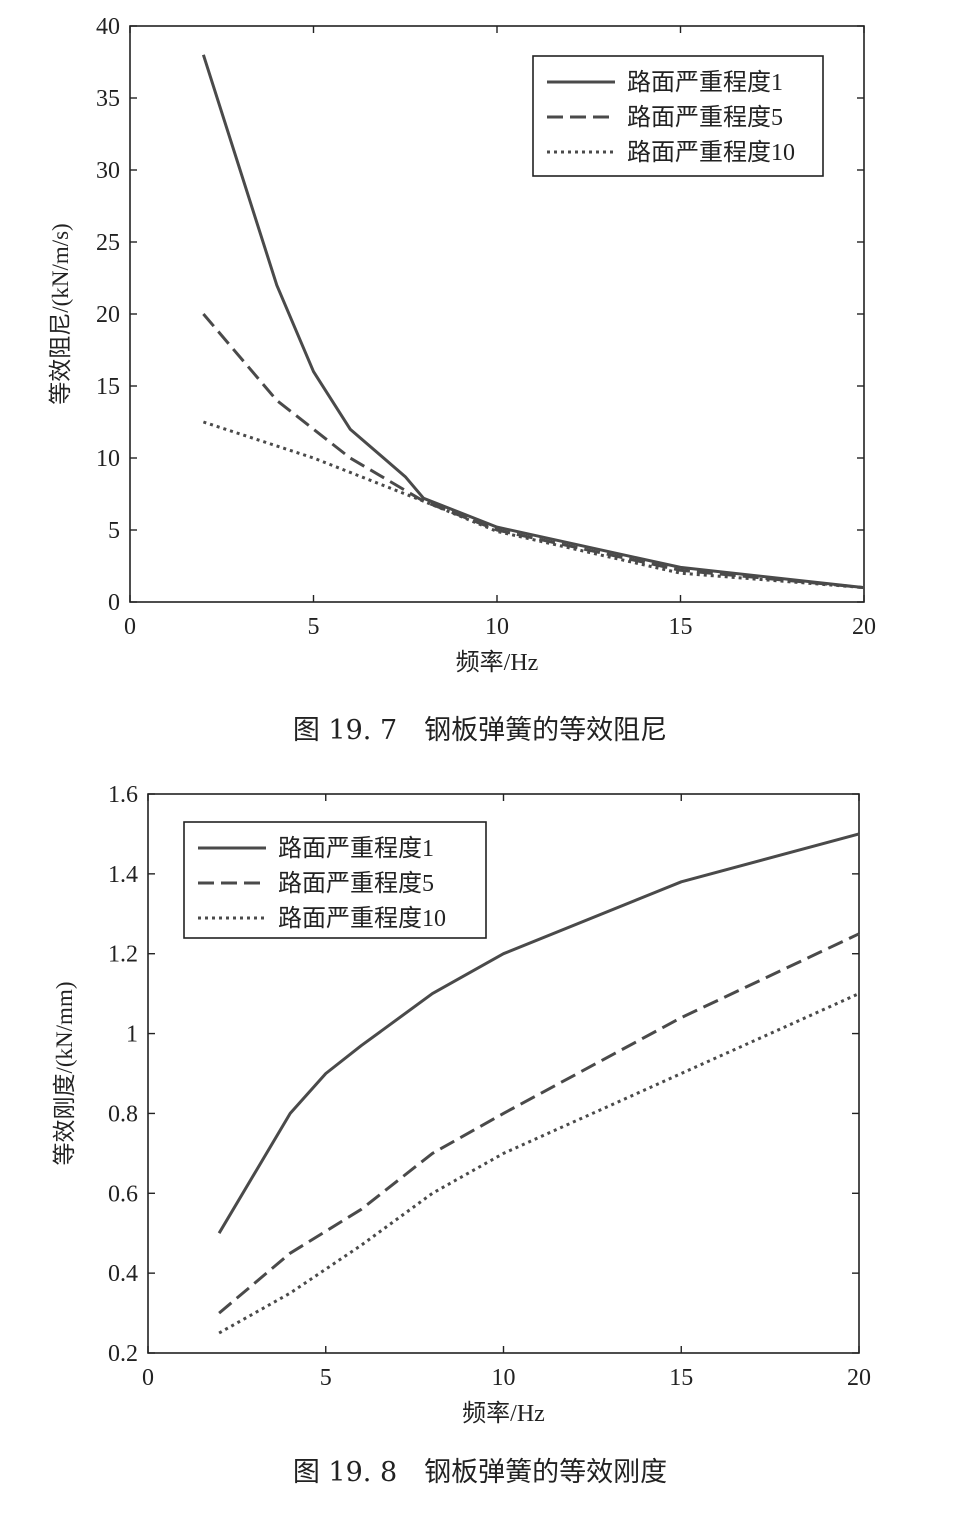 This screenshot has height=1523, width=960. What do you see at coordinates (108, 99) in the screenshot?
I see `y-tick-label: 35` at bounding box center [108, 99].